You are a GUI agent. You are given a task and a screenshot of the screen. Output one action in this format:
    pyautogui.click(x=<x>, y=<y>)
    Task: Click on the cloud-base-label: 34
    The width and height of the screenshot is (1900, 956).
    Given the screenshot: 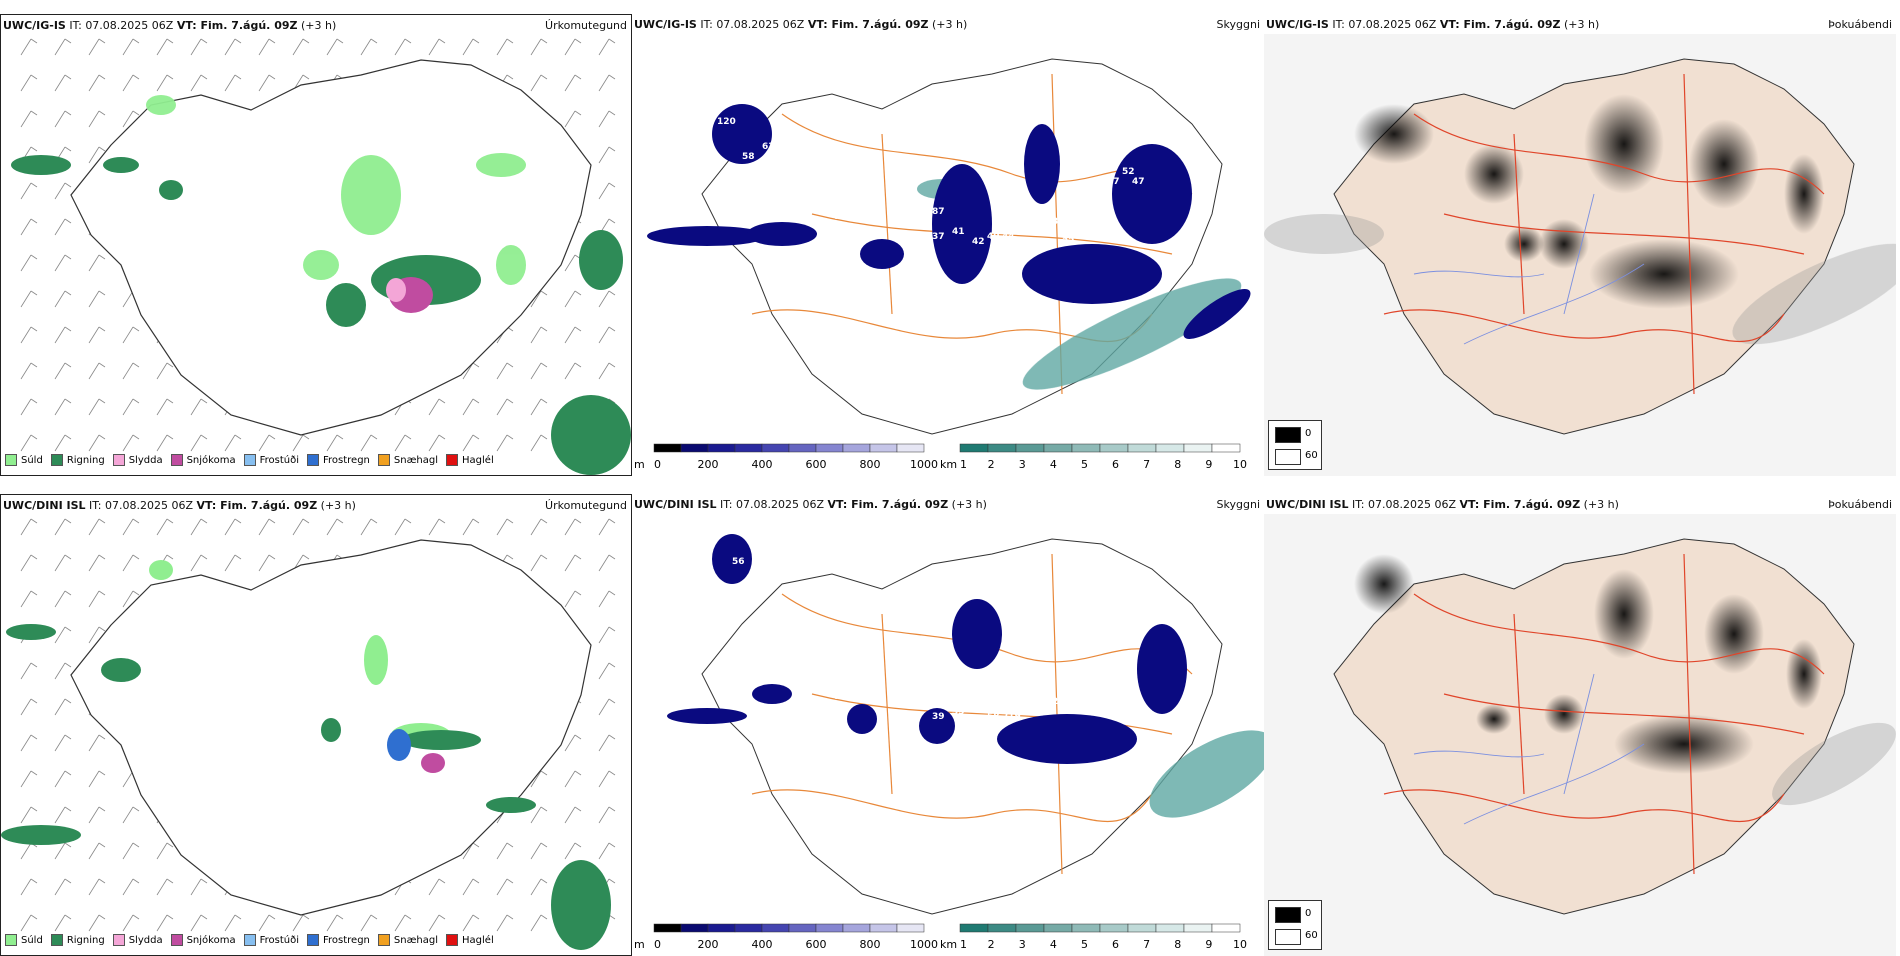 What is the action you would take?
    pyautogui.click(x=928, y=137)
    